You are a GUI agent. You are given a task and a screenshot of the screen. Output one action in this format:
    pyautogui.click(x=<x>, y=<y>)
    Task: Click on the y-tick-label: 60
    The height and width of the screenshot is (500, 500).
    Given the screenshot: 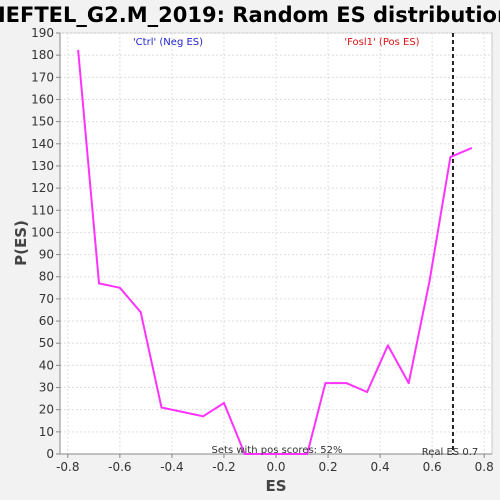 What is the action you would take?
    pyautogui.click(x=46, y=321)
    